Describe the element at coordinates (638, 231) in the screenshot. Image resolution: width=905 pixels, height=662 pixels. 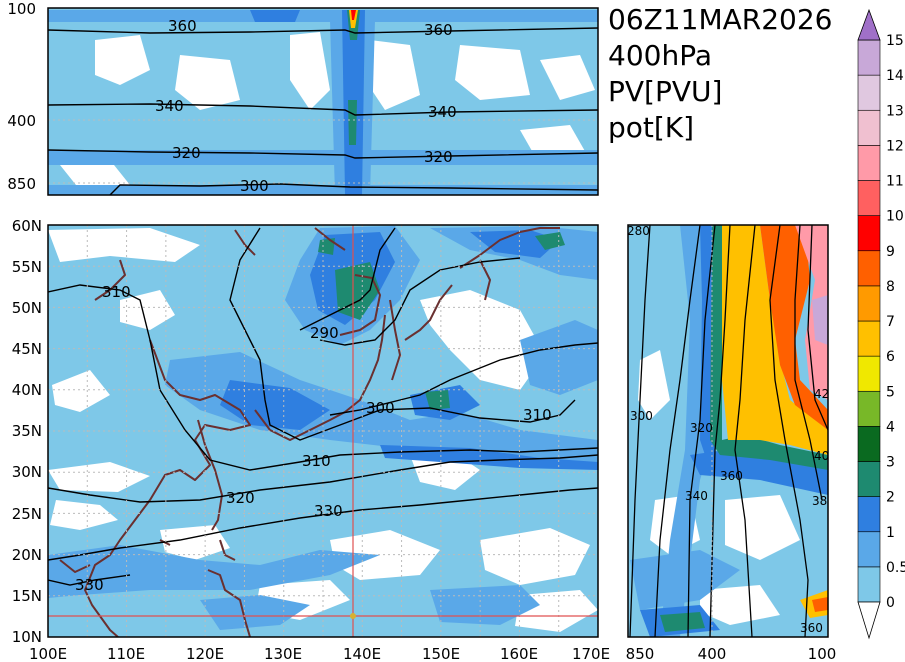
I see `right-contour-label: 280` at that location.